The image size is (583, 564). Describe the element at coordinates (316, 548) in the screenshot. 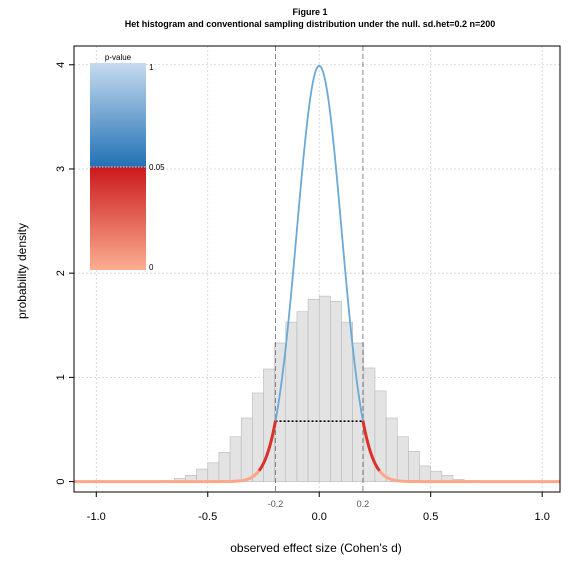

I see `x-axis-label: observed effect size (Cohen's d)` at that location.